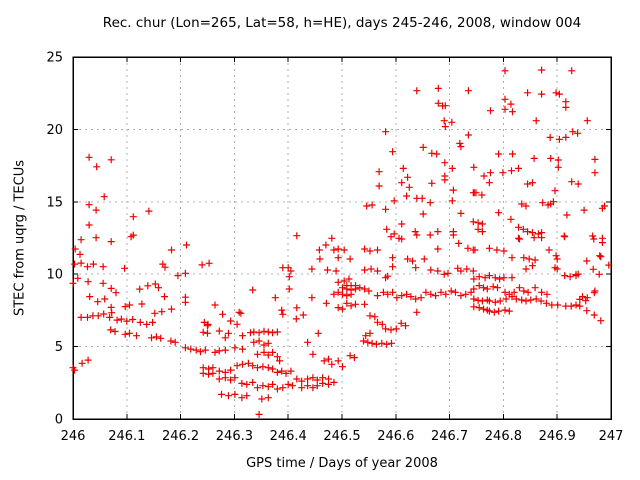  I want to click on x-tick-label: 246.6, so click(395, 436).